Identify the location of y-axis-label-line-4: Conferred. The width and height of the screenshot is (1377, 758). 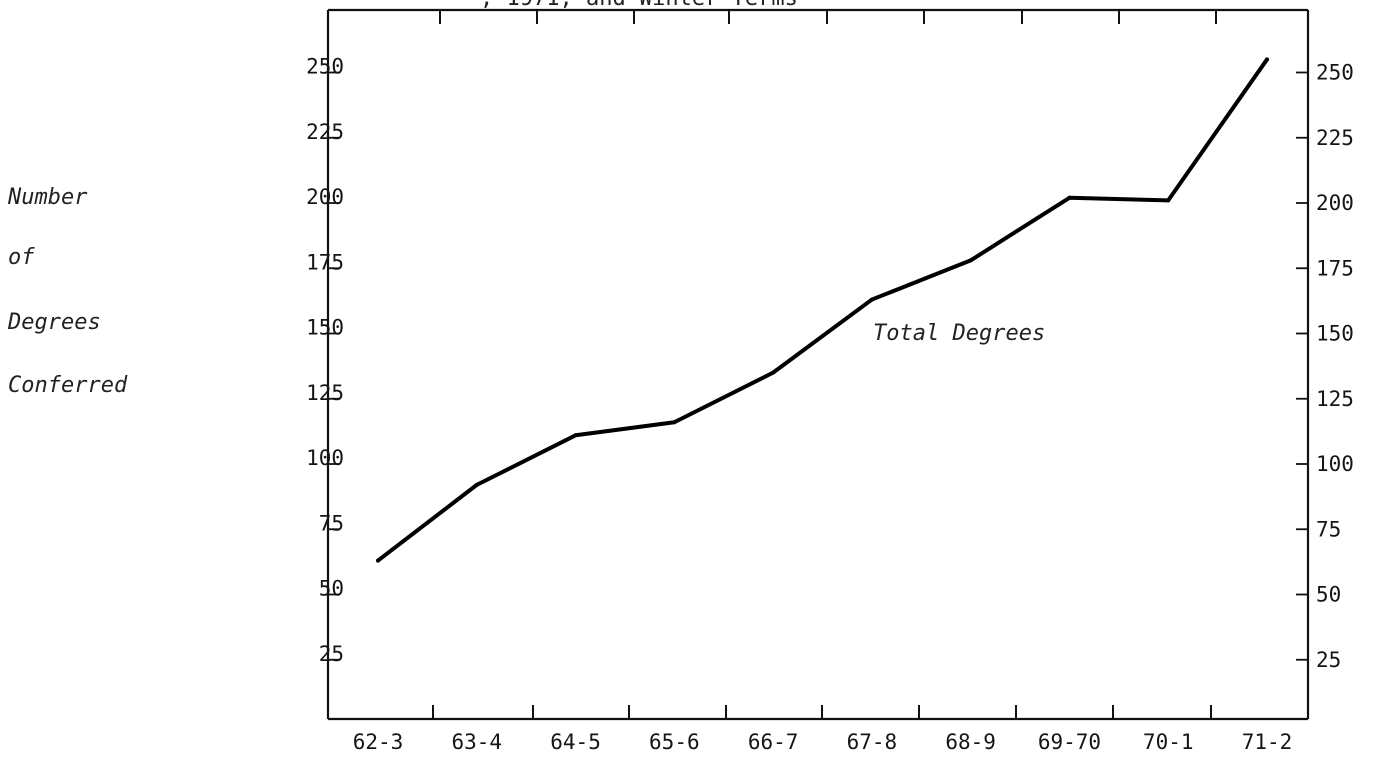
(68, 385).